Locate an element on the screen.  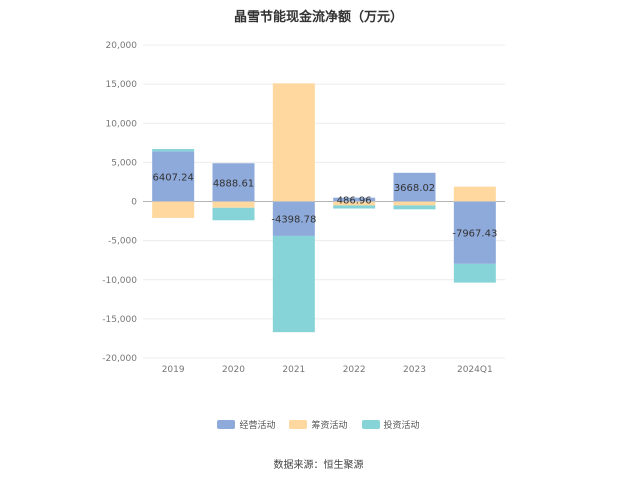
legend: 经营活动 筹资活动 投资活动 is located at coordinates (318, 424).